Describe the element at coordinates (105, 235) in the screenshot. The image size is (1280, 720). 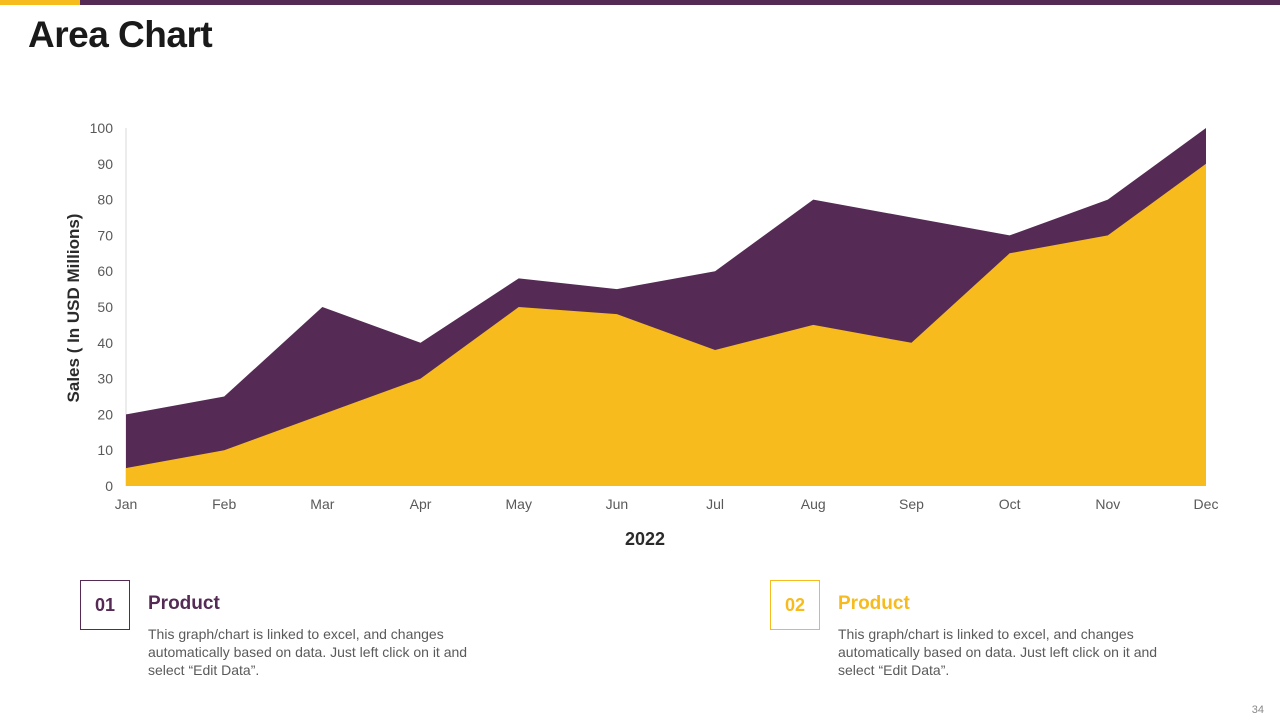
I see `y-tick-label: 70` at that location.